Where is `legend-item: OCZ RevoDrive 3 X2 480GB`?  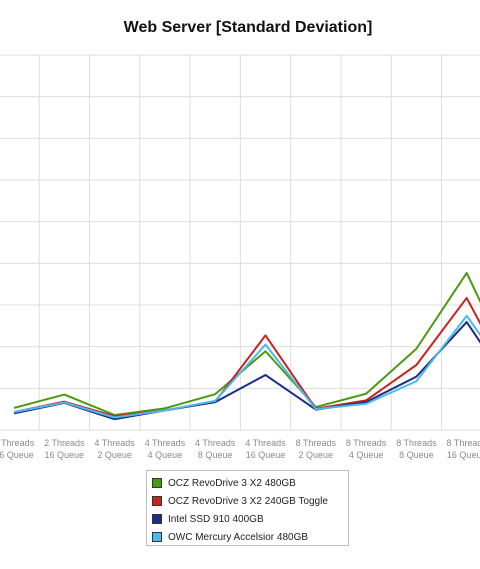
legend-item: OCZ RevoDrive 3 X2 480GB is located at coordinates (250, 483).